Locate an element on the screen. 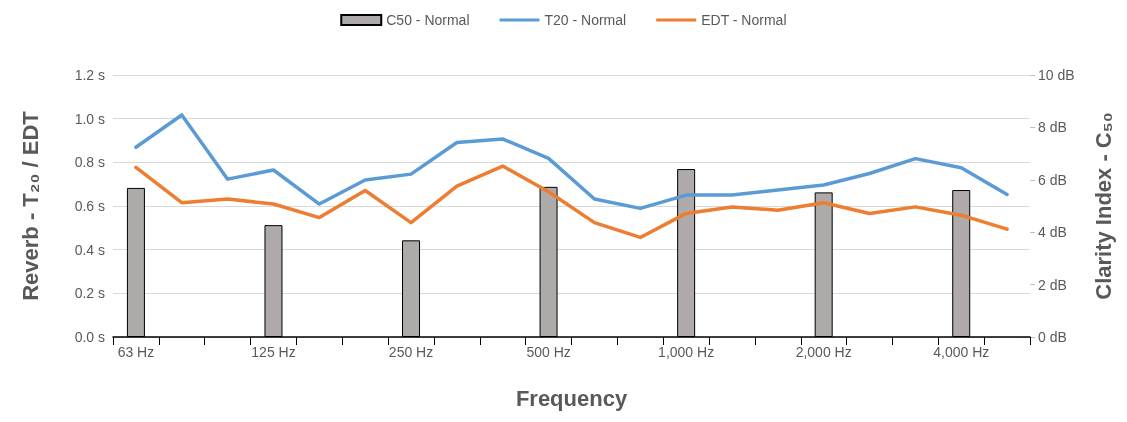  y-tick-label: 0.2 s is located at coordinates (89, 293).